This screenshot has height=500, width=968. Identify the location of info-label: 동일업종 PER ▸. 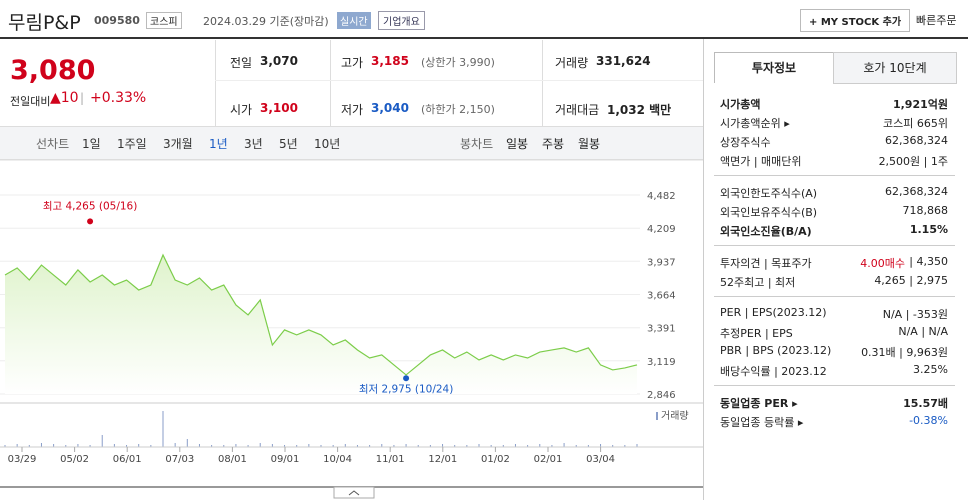
(759, 403).